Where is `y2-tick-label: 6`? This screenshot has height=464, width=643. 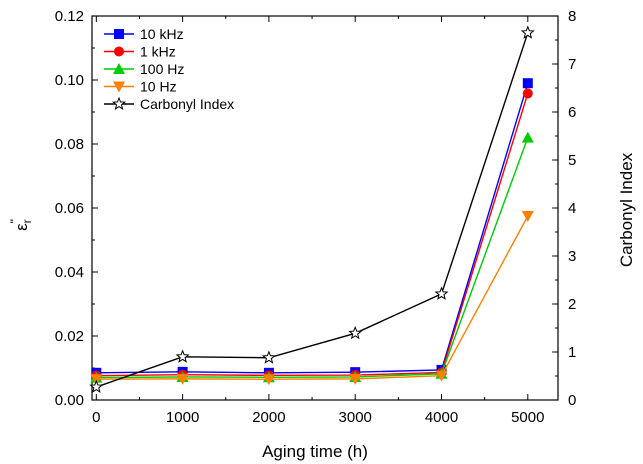
y2-tick-label: 6 is located at coordinates (572, 112).